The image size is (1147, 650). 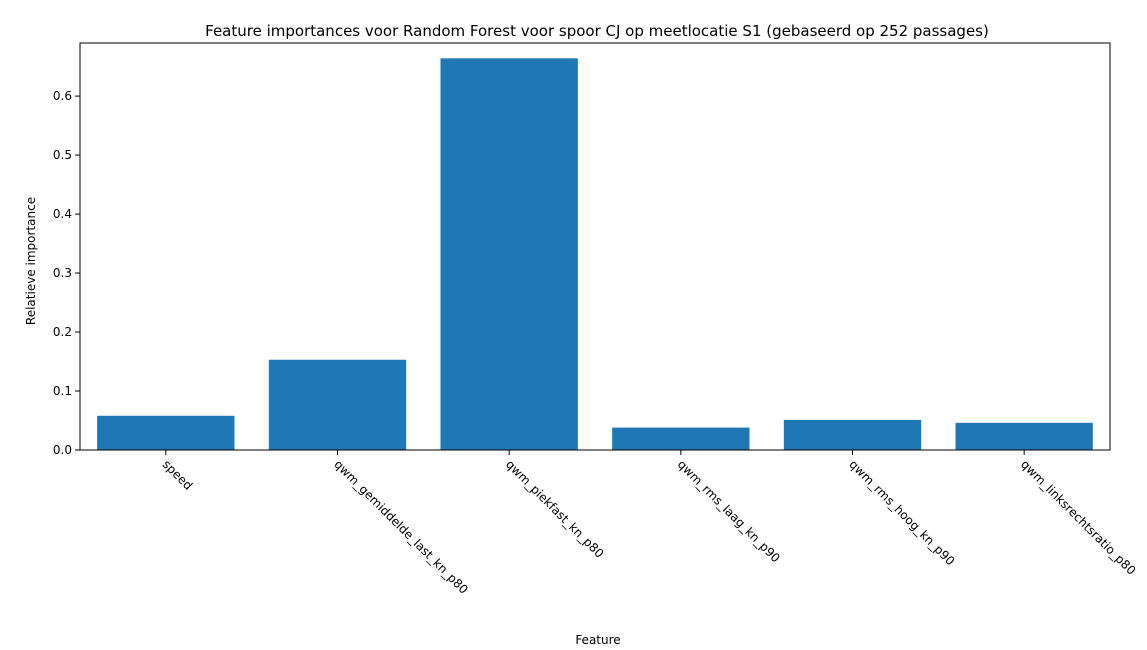 What do you see at coordinates (31, 261) in the screenshot?
I see `y-axis-label: Relatieve importance` at bounding box center [31, 261].